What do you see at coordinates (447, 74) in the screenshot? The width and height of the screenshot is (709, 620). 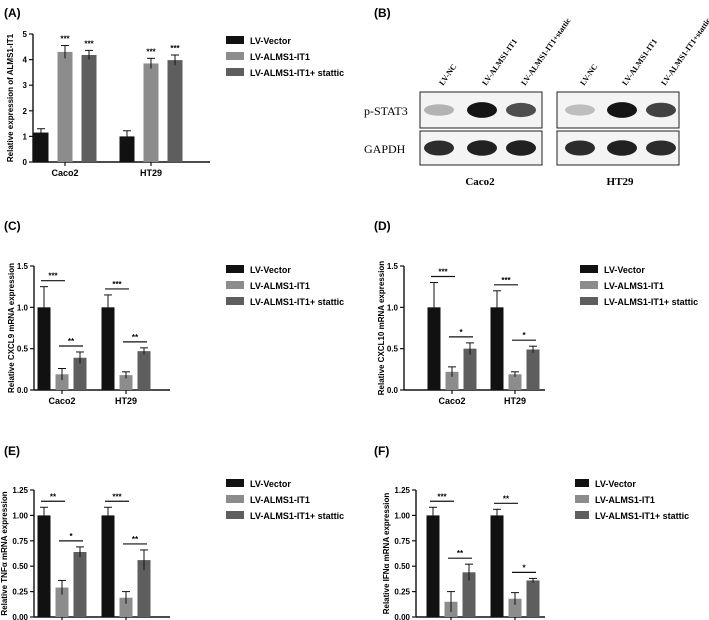 I see `lane-label: LV-NC` at bounding box center [447, 74].